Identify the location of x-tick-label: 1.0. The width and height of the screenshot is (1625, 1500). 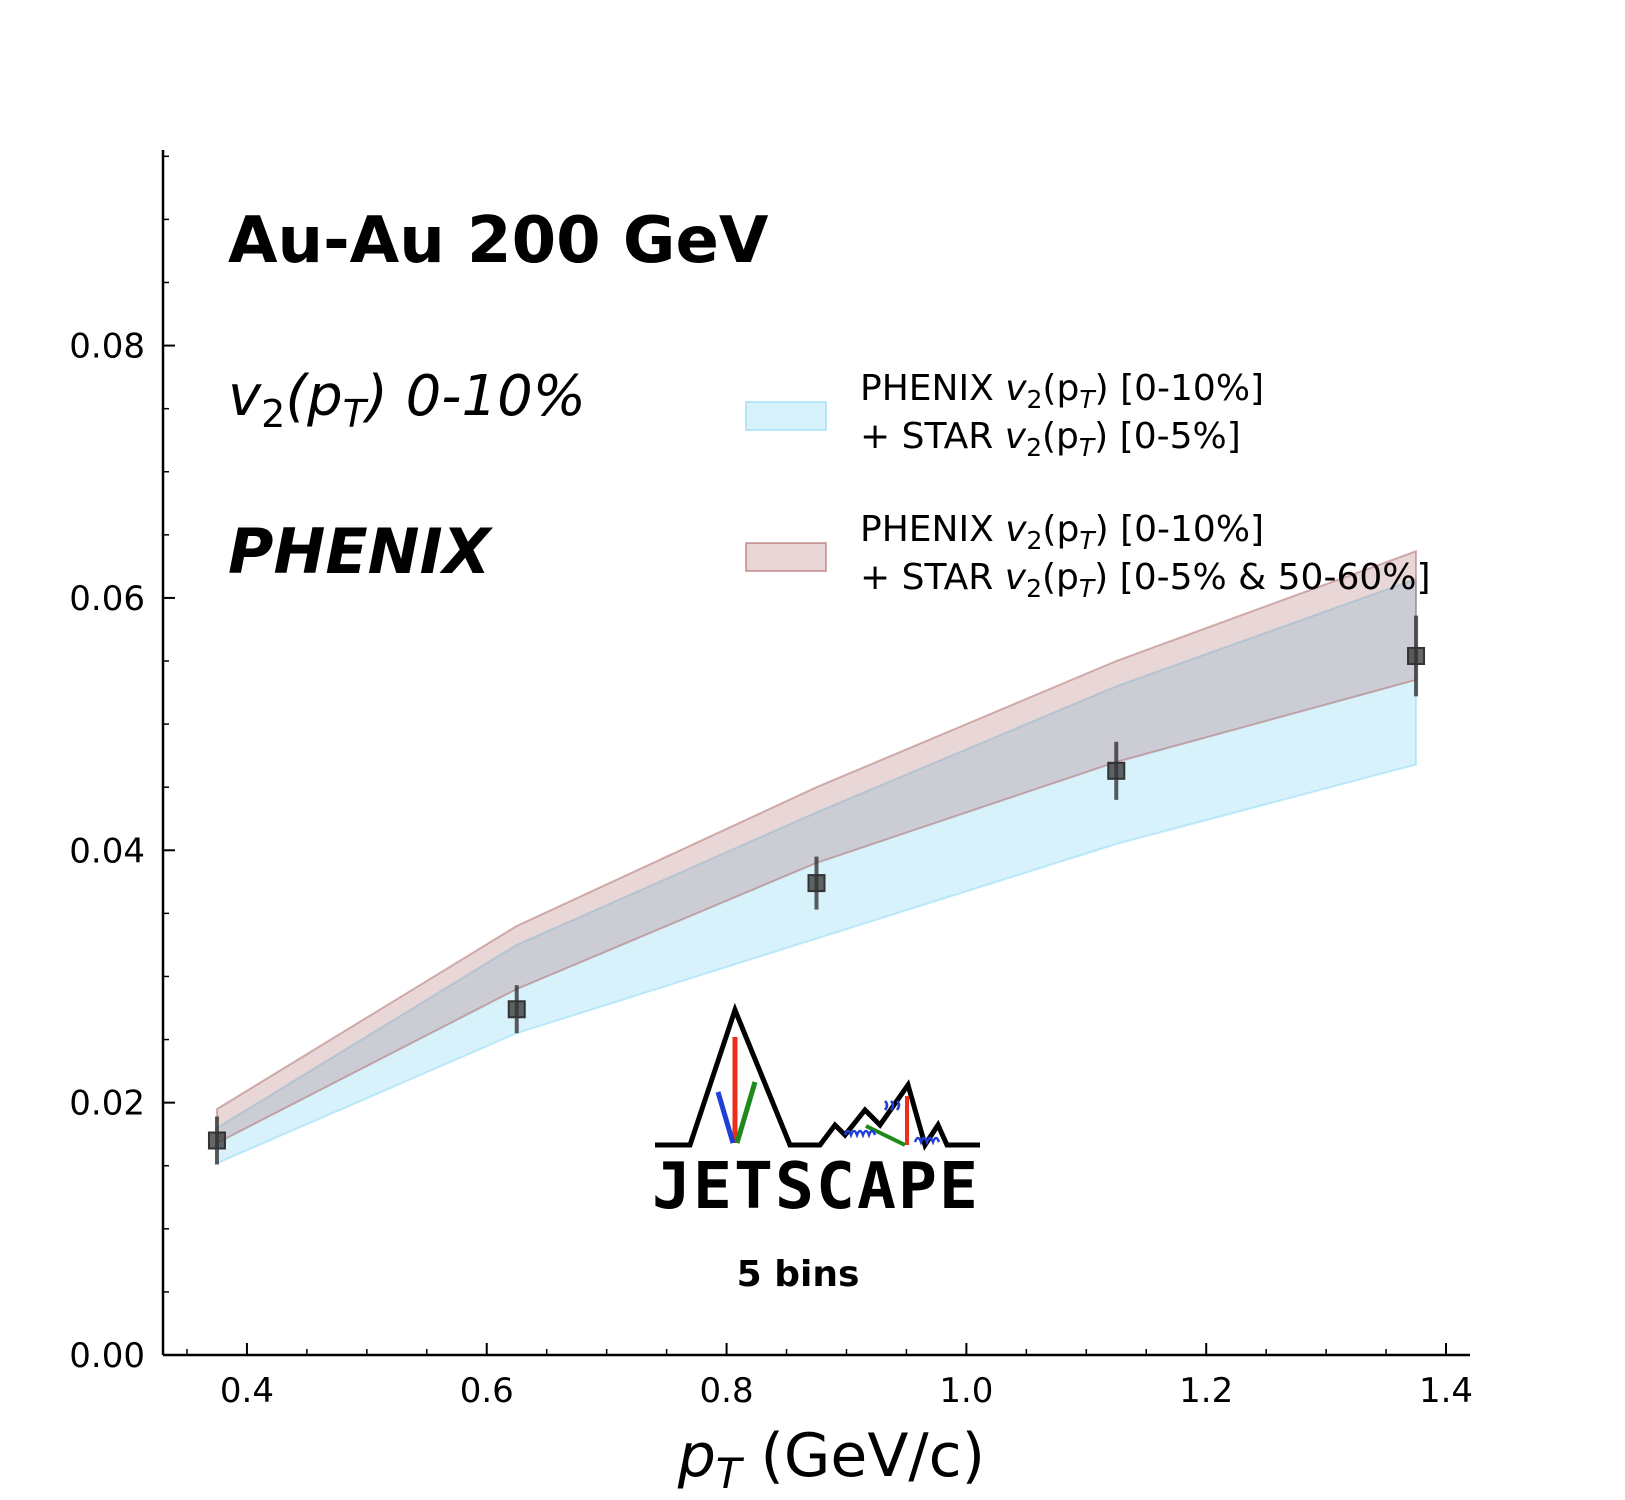
(966, 1391).